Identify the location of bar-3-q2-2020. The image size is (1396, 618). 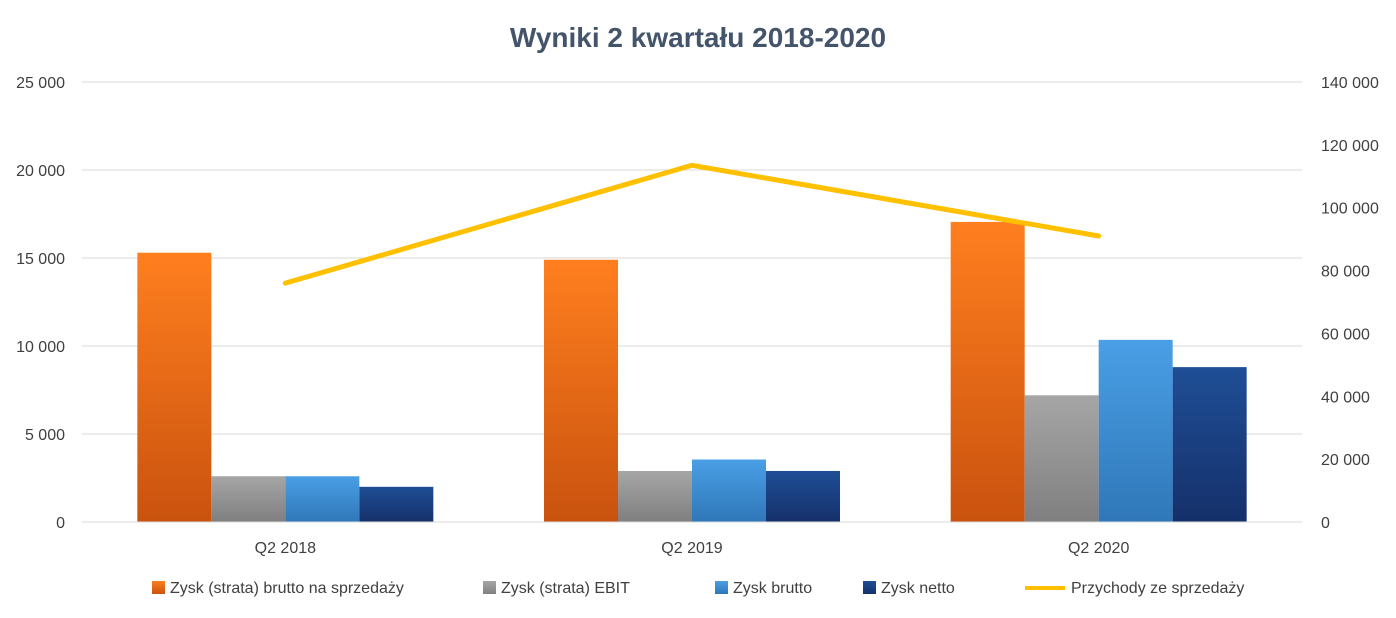
(1135, 430).